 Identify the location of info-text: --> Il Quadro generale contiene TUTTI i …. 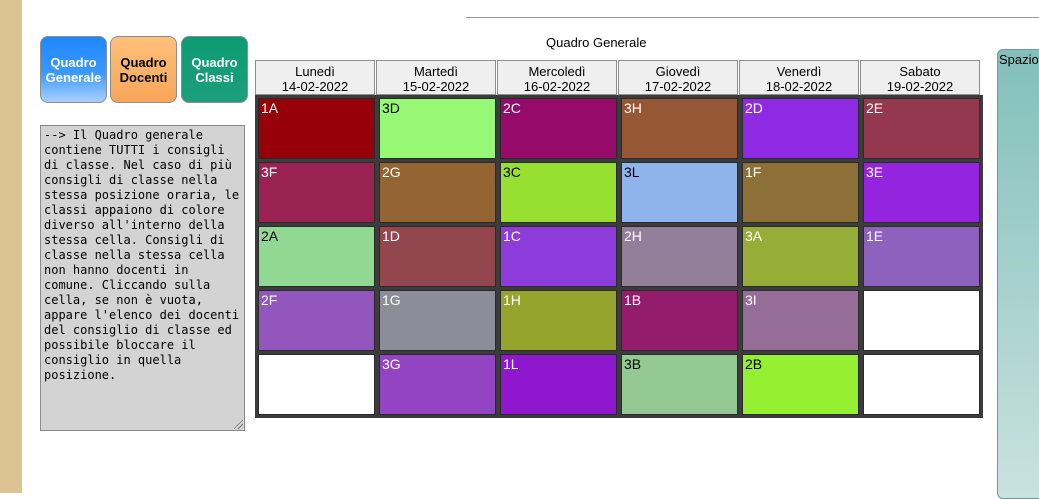
(142, 255).